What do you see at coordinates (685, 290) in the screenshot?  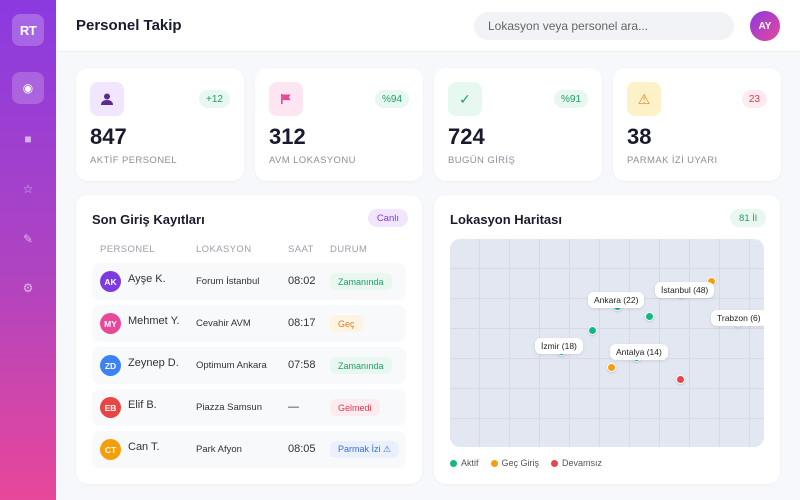 I see `map-label-istanbul: İstanbul (48)` at bounding box center [685, 290].